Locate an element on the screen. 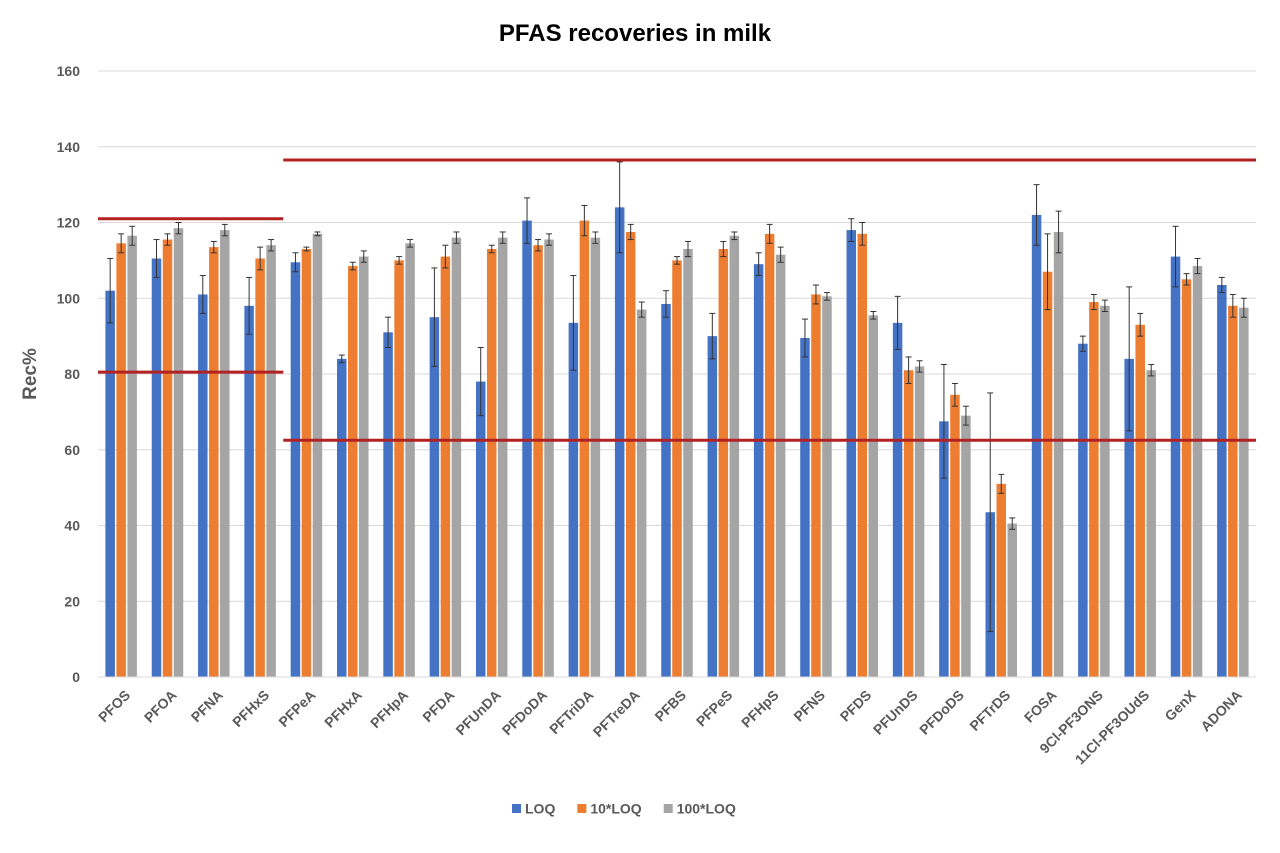 This screenshot has height=853, width=1280. legend-label: 100*LOQ is located at coordinates (706, 809).